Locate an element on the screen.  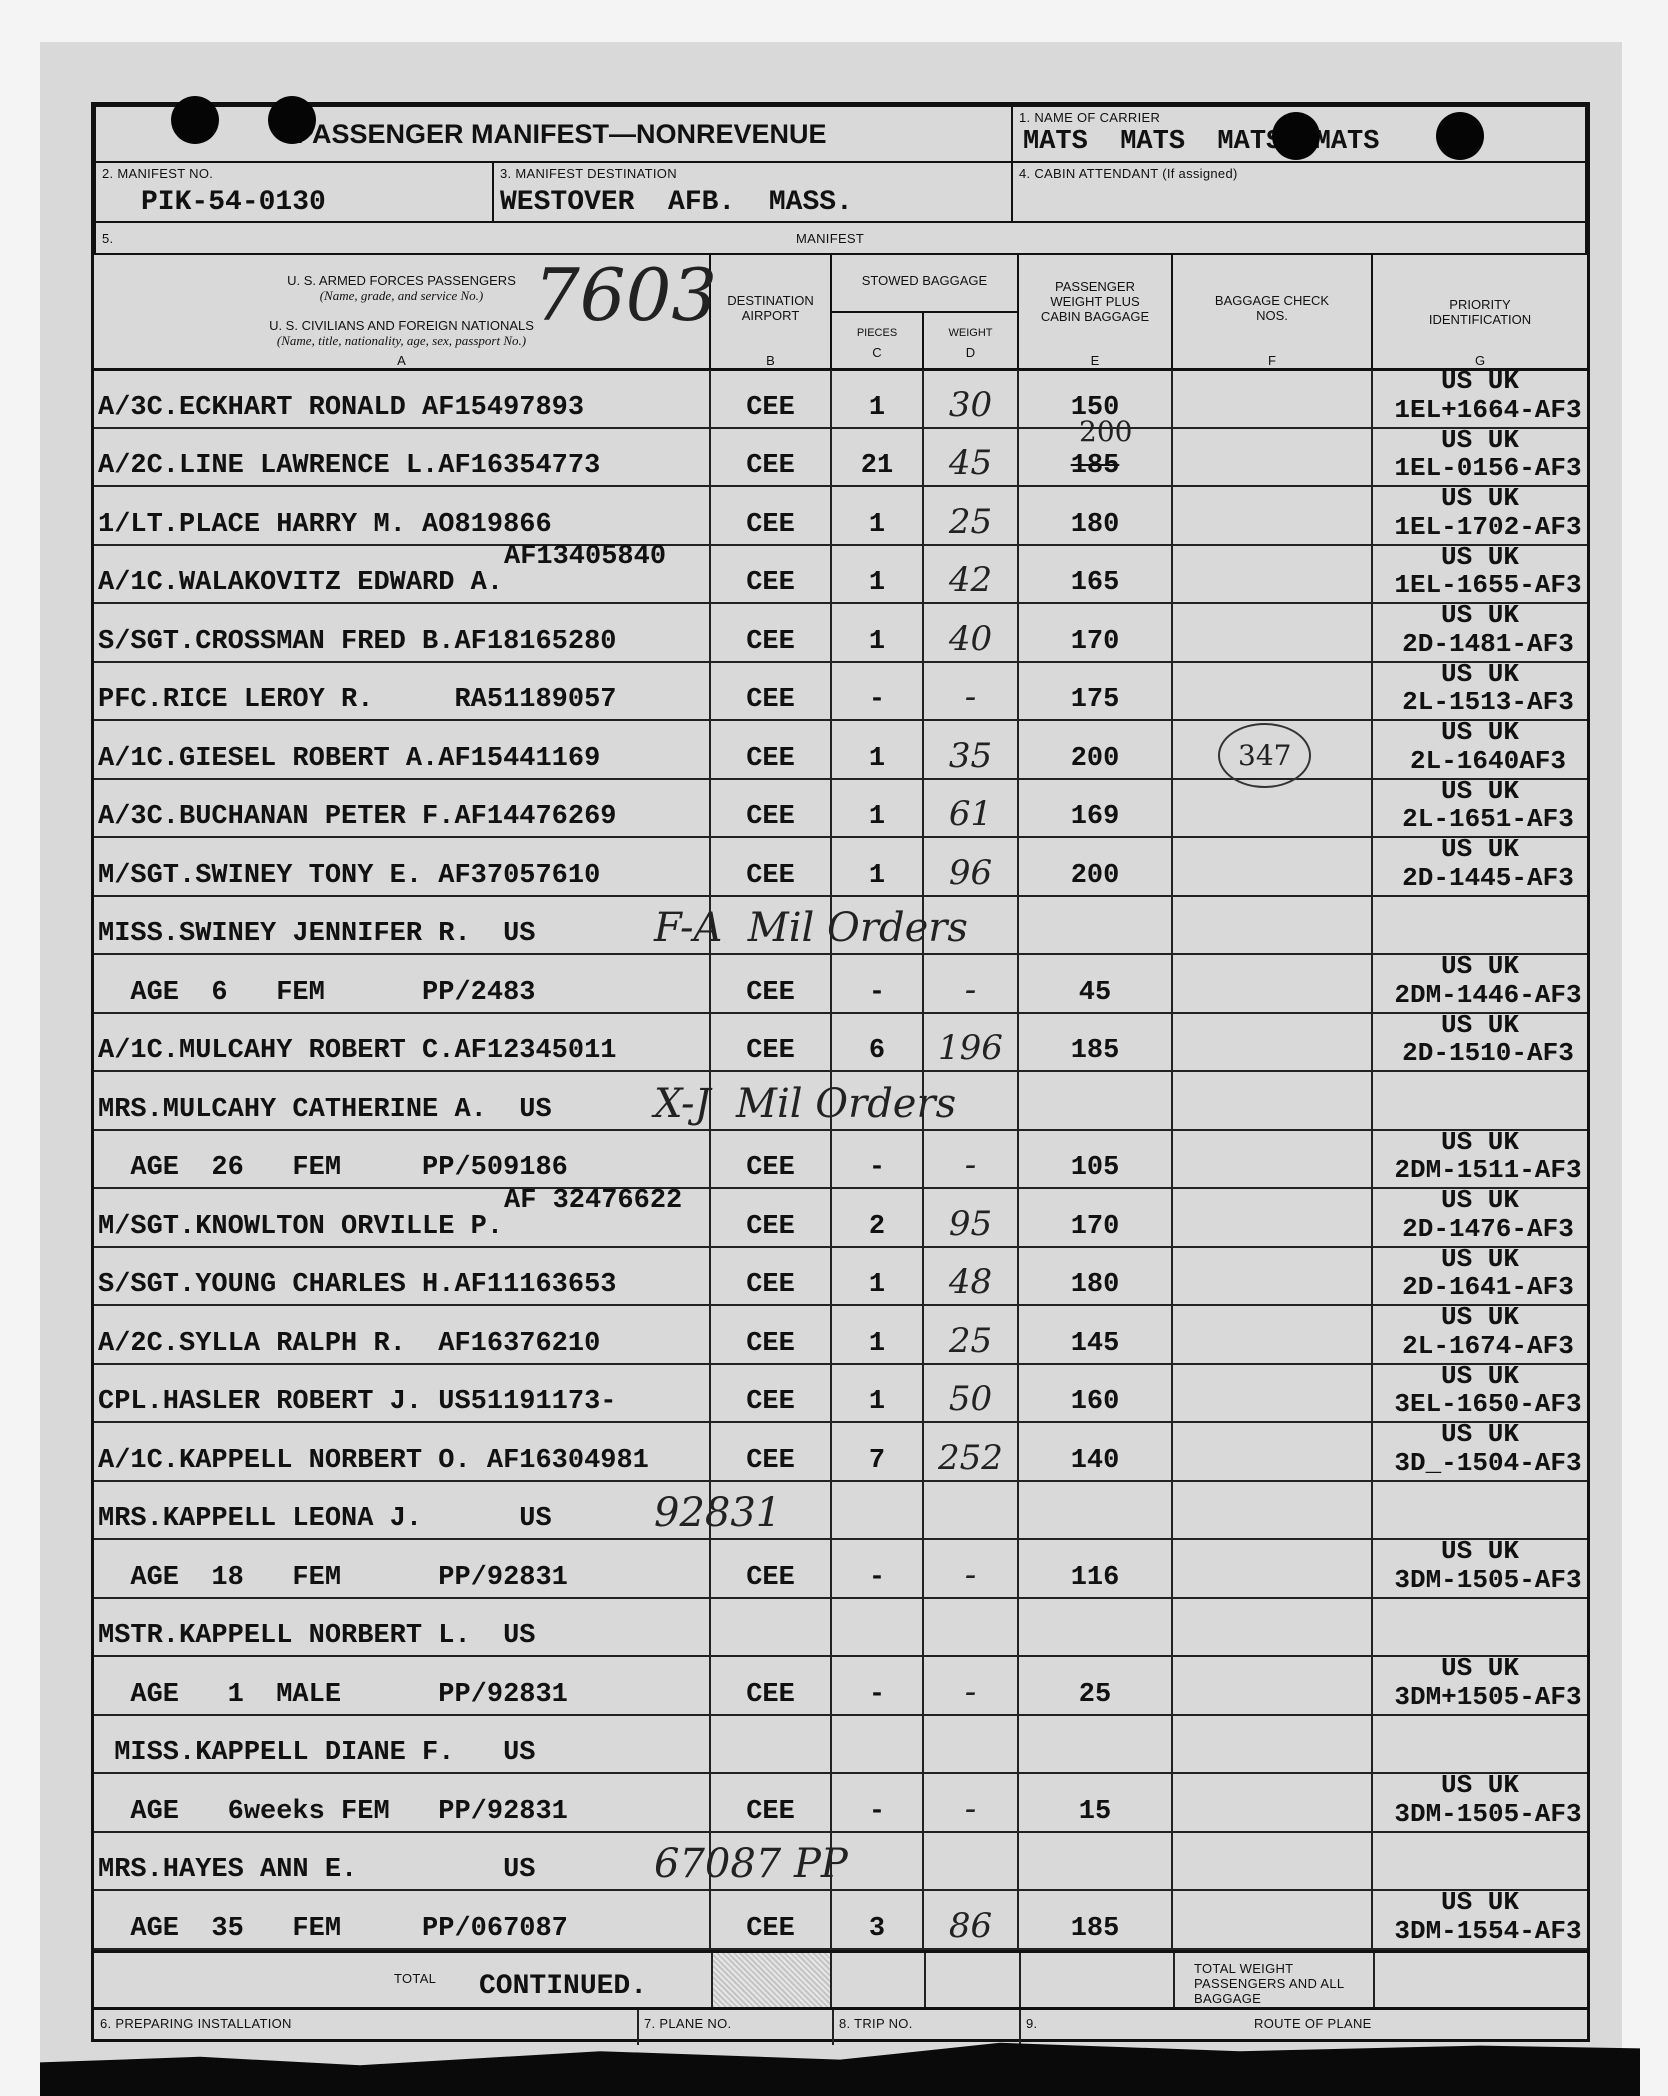
punch-hole is located at coordinates (292, 120).